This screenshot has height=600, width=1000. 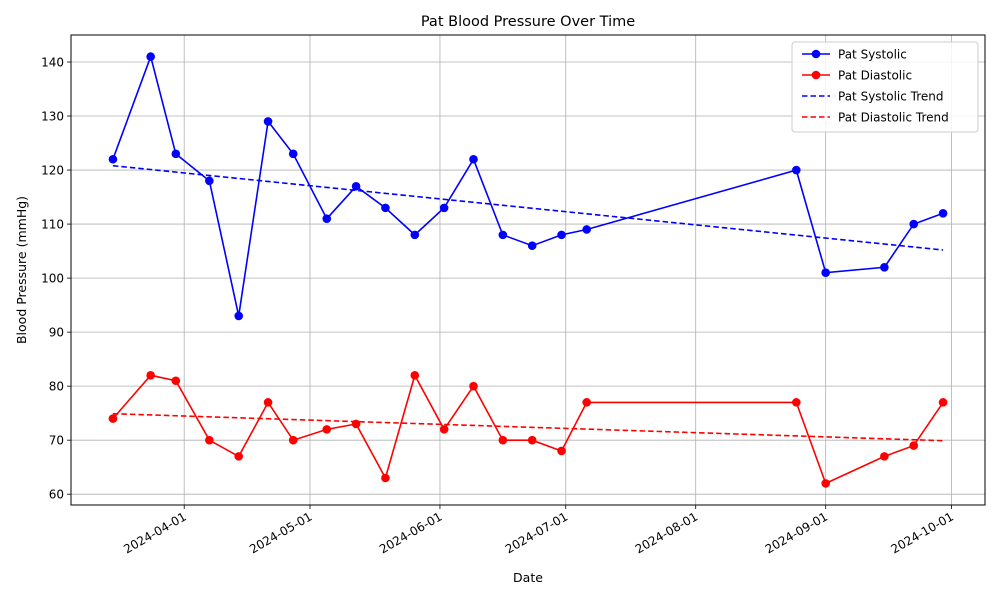 I want to click on y-tick-label: 100, so click(x=52, y=279).